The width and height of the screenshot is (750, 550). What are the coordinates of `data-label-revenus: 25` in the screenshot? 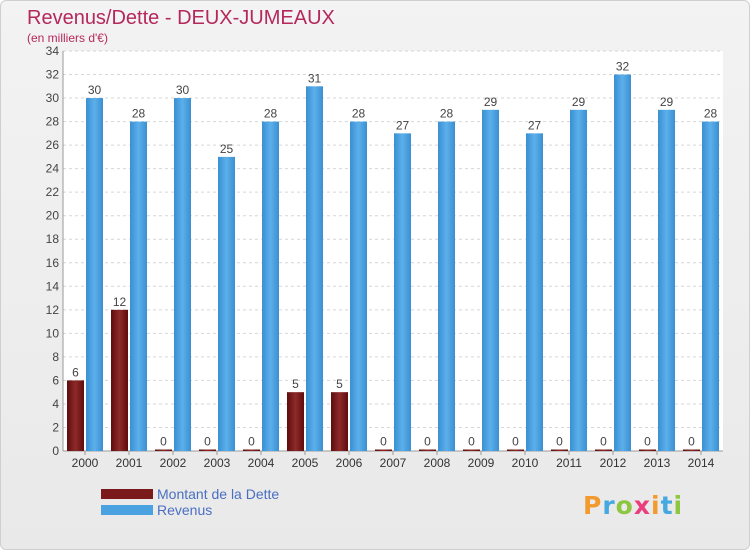 It's located at (227, 149).